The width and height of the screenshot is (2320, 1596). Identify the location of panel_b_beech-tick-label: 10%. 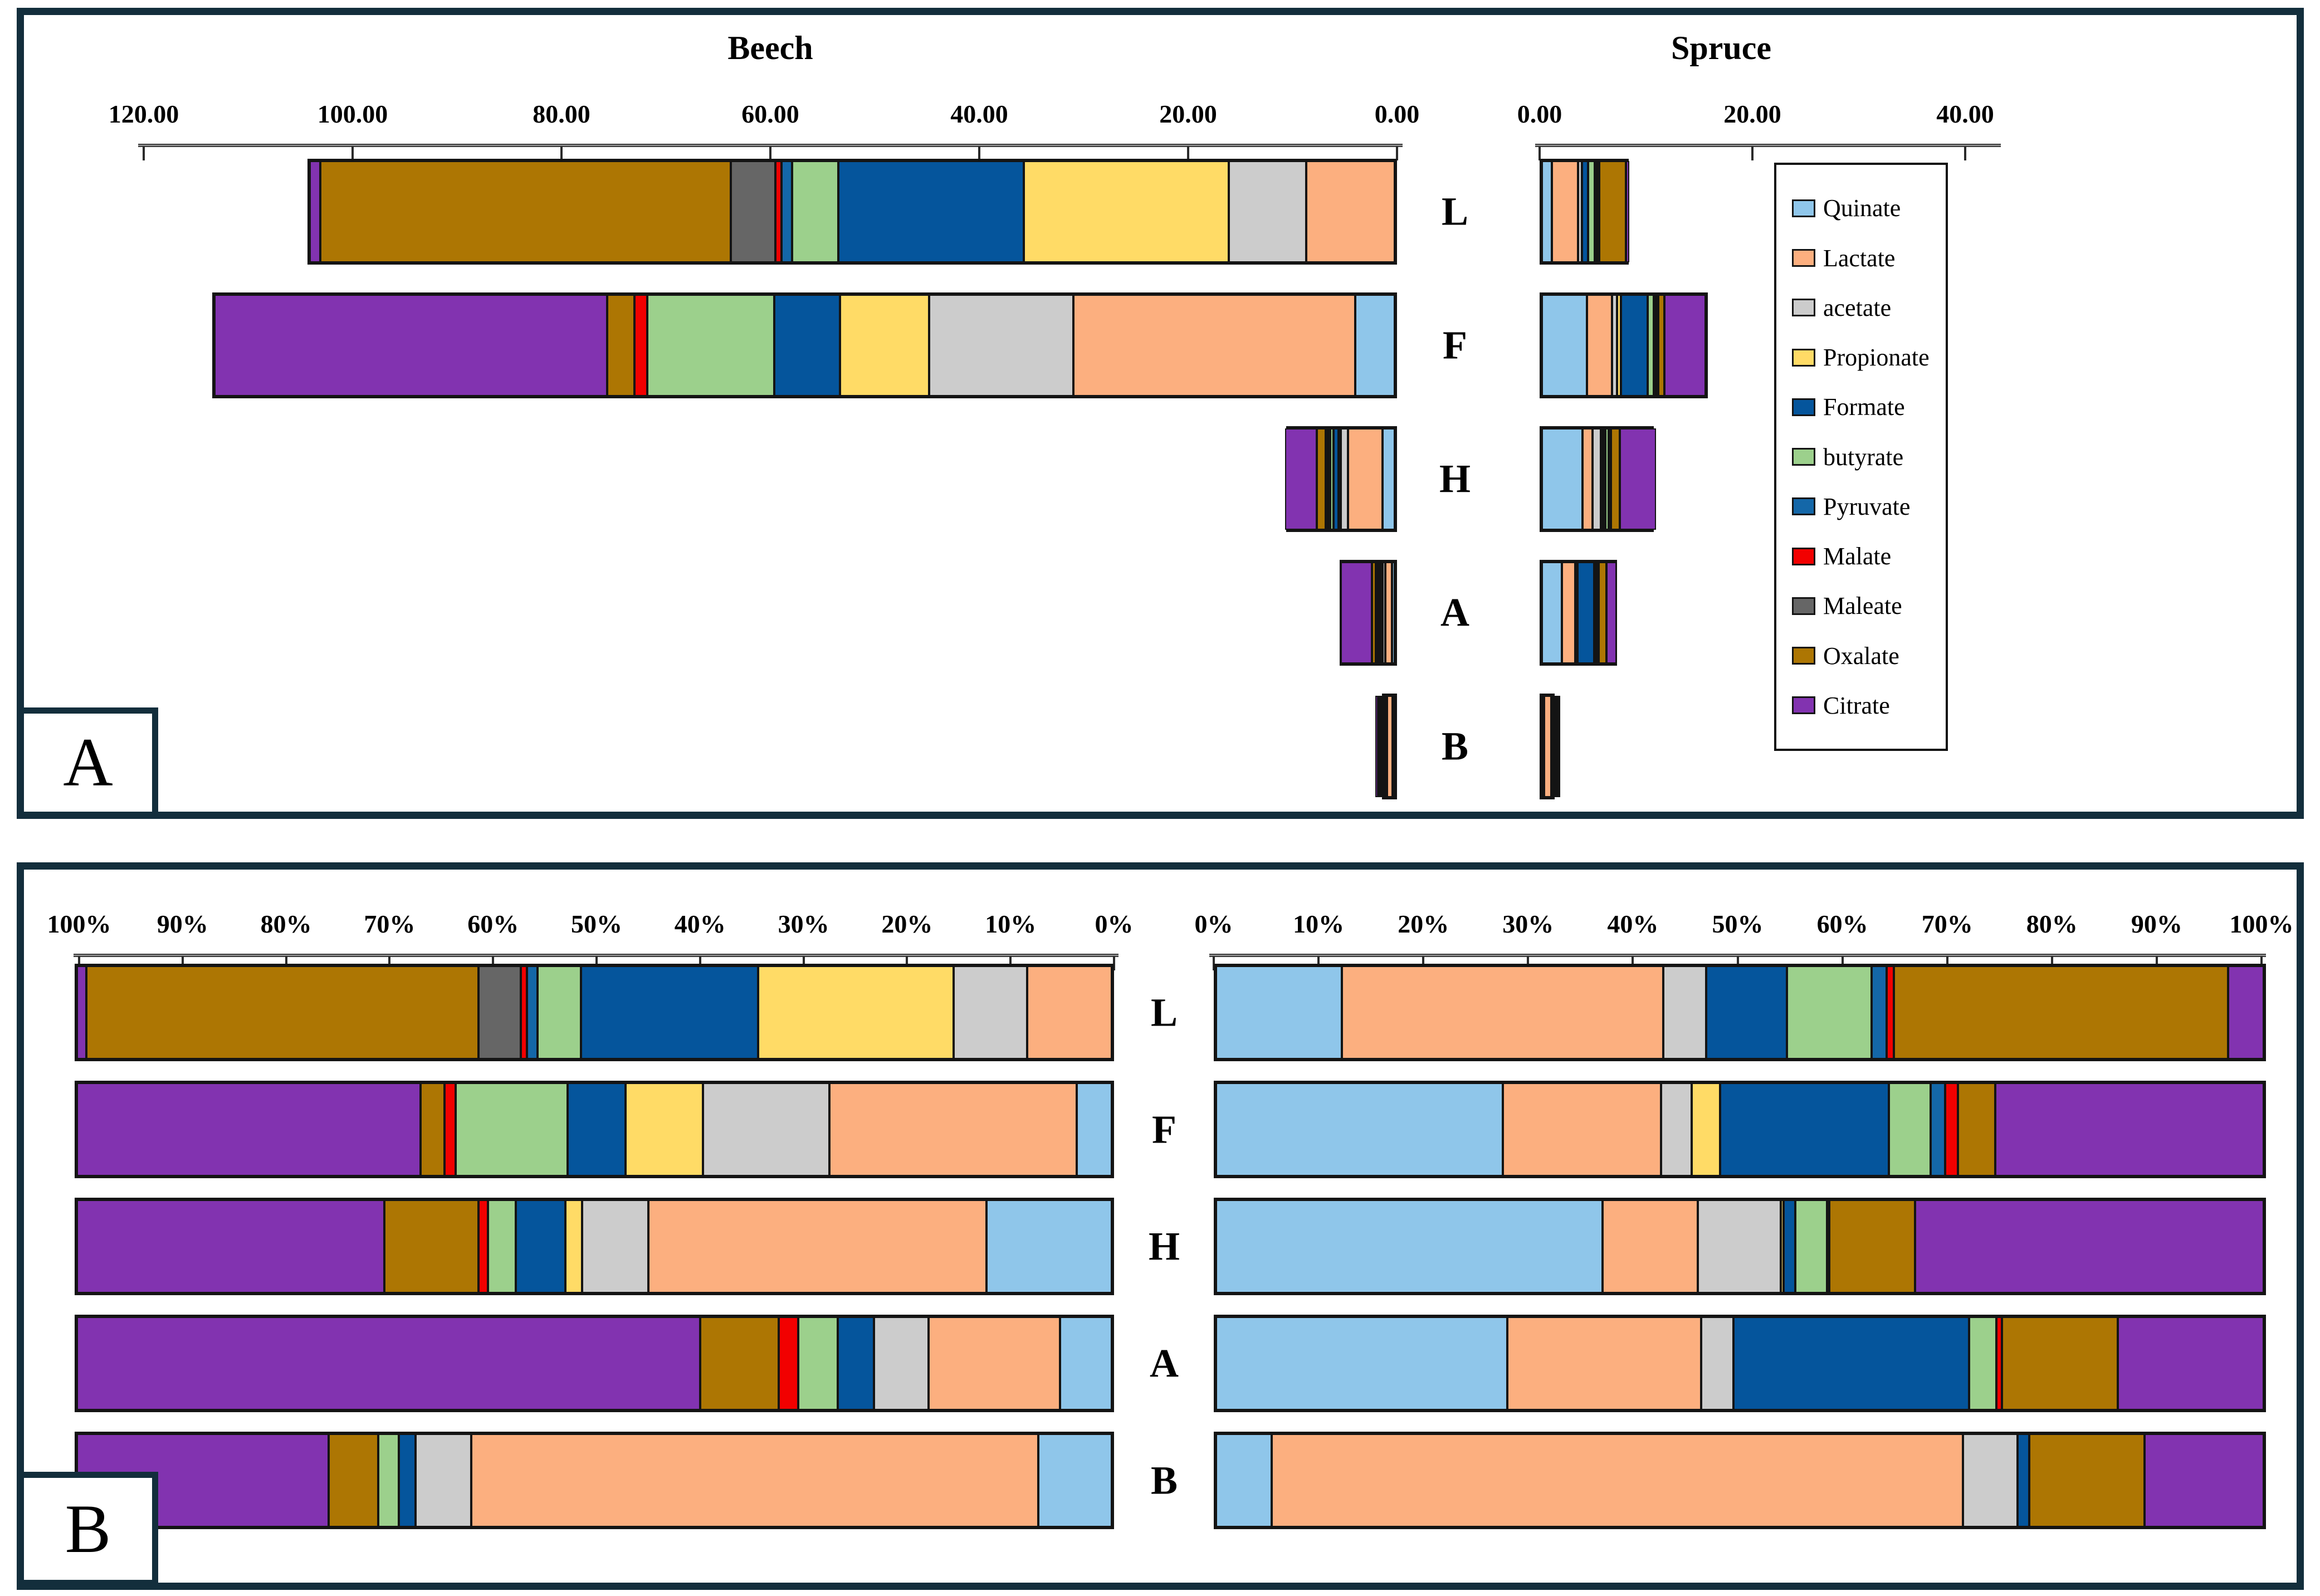
(1011, 924).